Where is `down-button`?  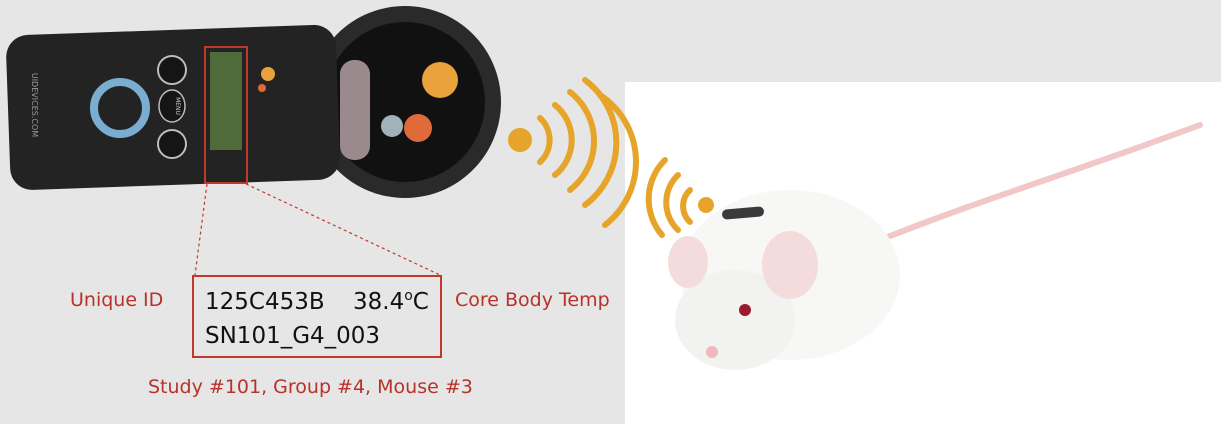 down-button is located at coordinates (172, 144).